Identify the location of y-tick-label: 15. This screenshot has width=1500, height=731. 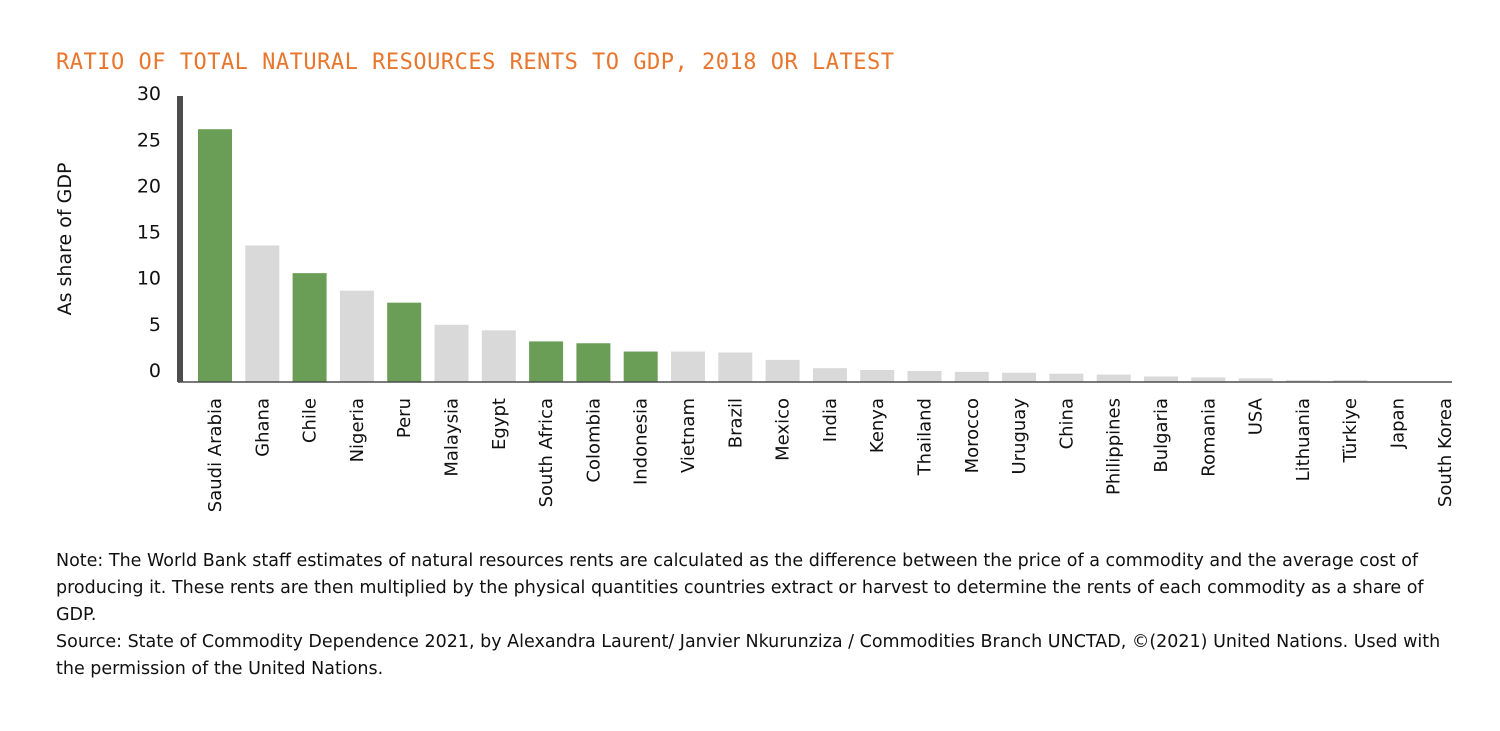
(149, 233).